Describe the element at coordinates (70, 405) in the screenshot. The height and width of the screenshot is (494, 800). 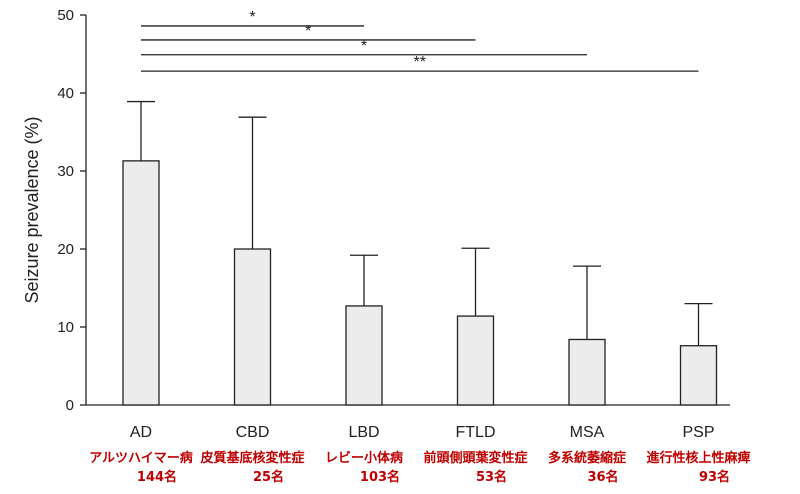
I see `y-tick-label: 0` at that location.